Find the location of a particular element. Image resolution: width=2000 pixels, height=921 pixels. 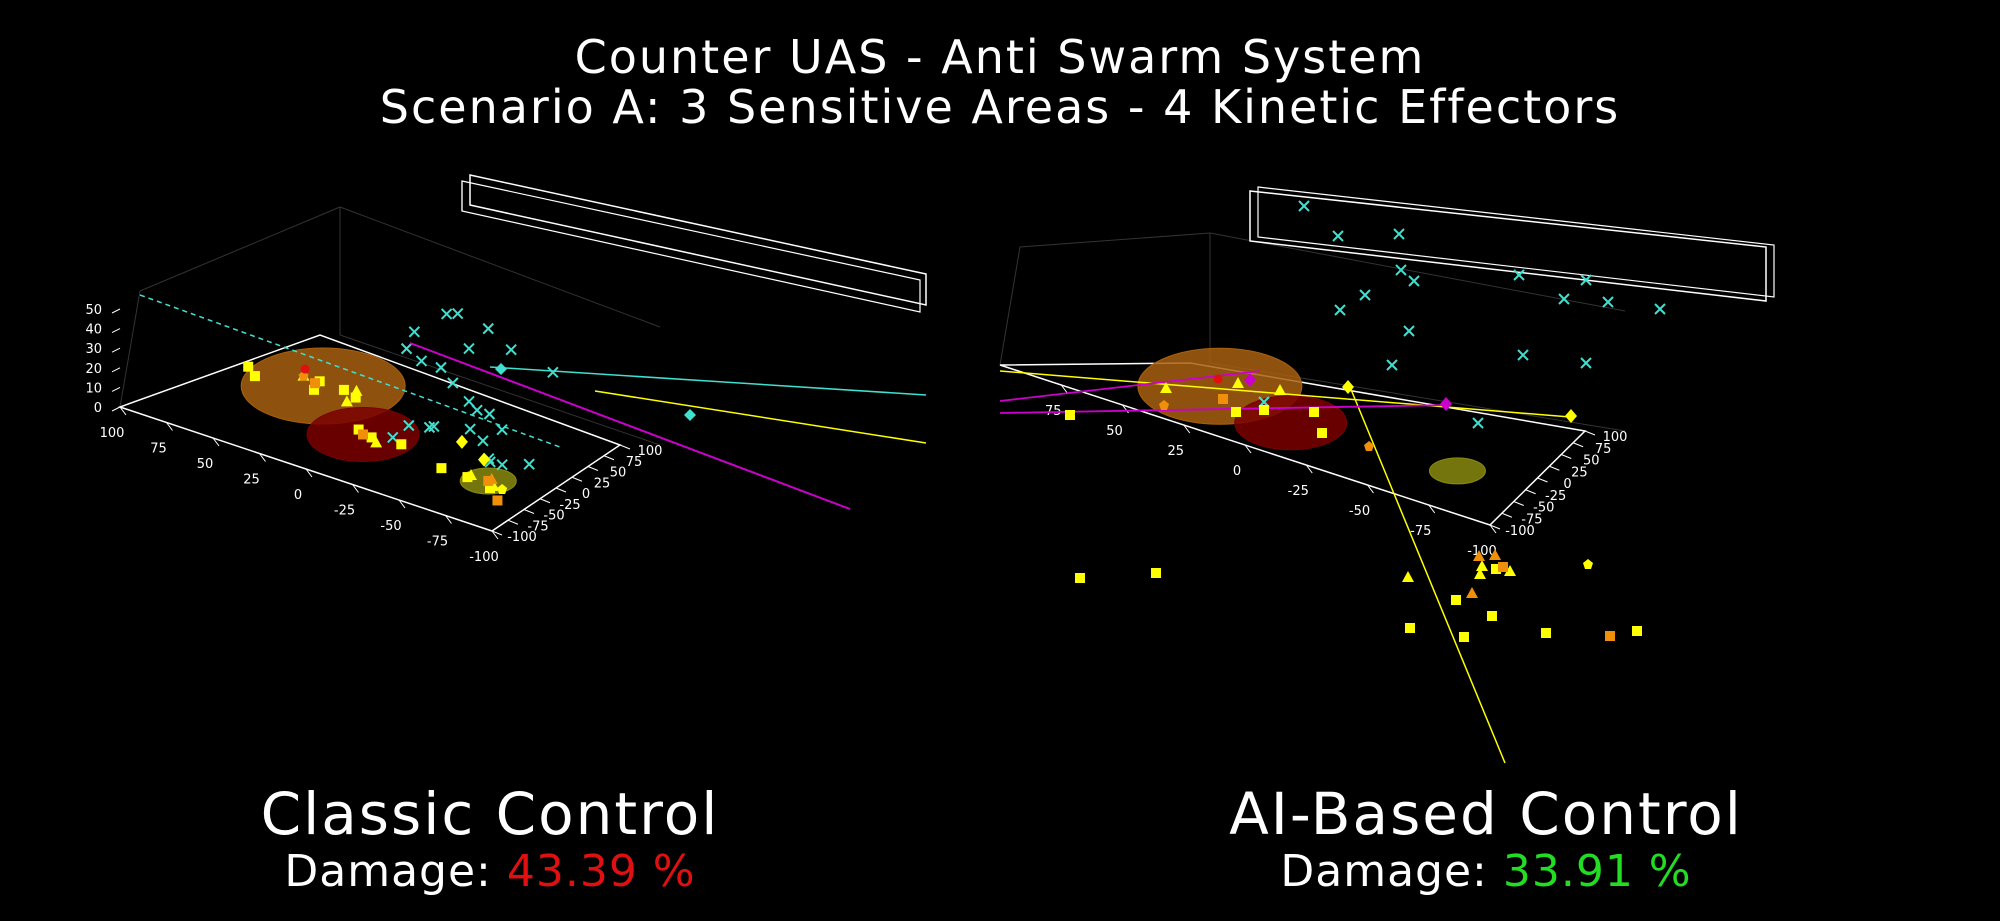

trajectory-magenta is located at coordinates (630, 426).